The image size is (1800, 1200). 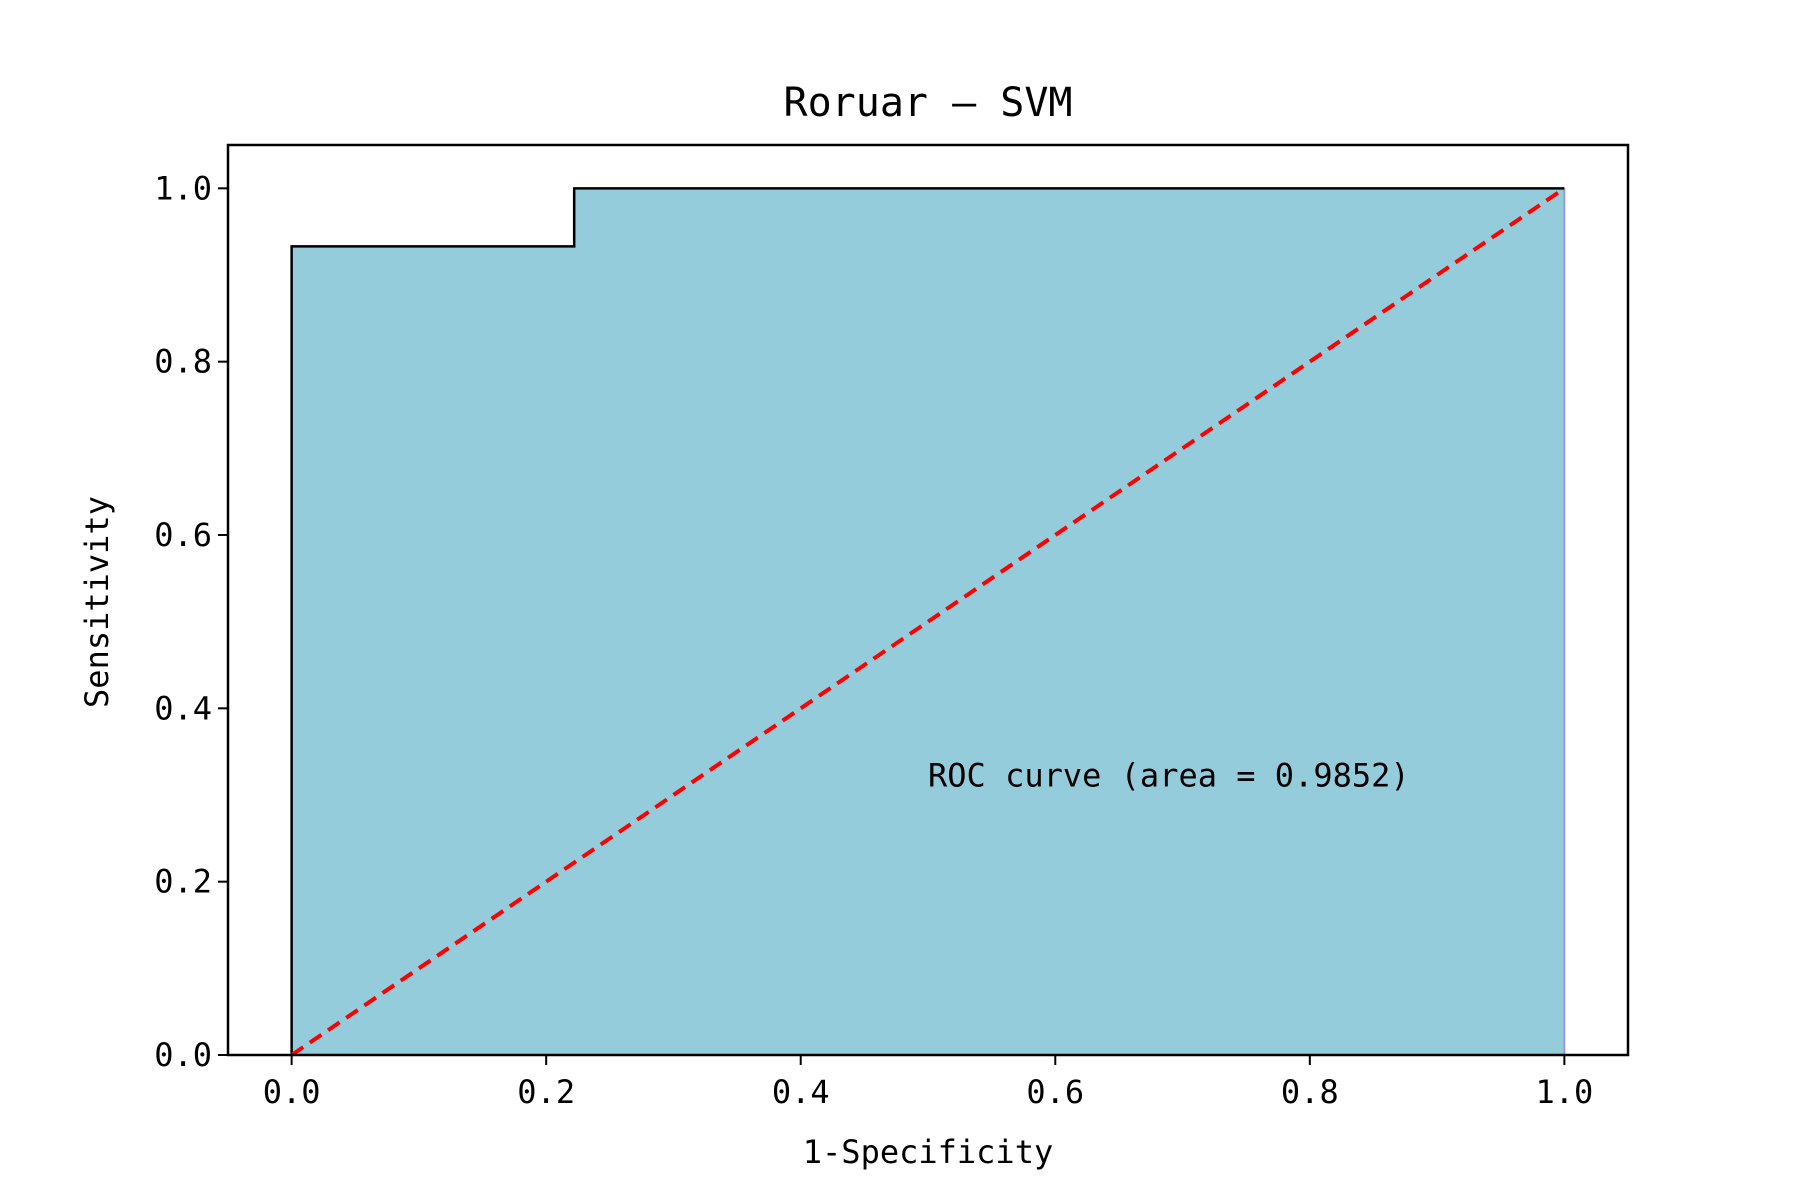 What do you see at coordinates (1564, 1092) in the screenshot?
I see `x-tick-label: 1.0` at bounding box center [1564, 1092].